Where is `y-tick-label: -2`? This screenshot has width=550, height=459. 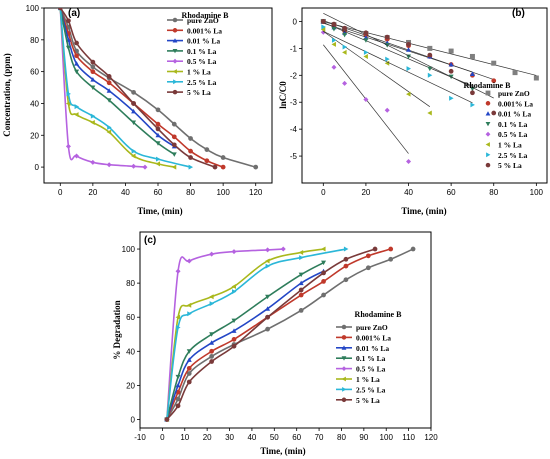
y-tick-label: -2 is located at coordinates (294, 75).